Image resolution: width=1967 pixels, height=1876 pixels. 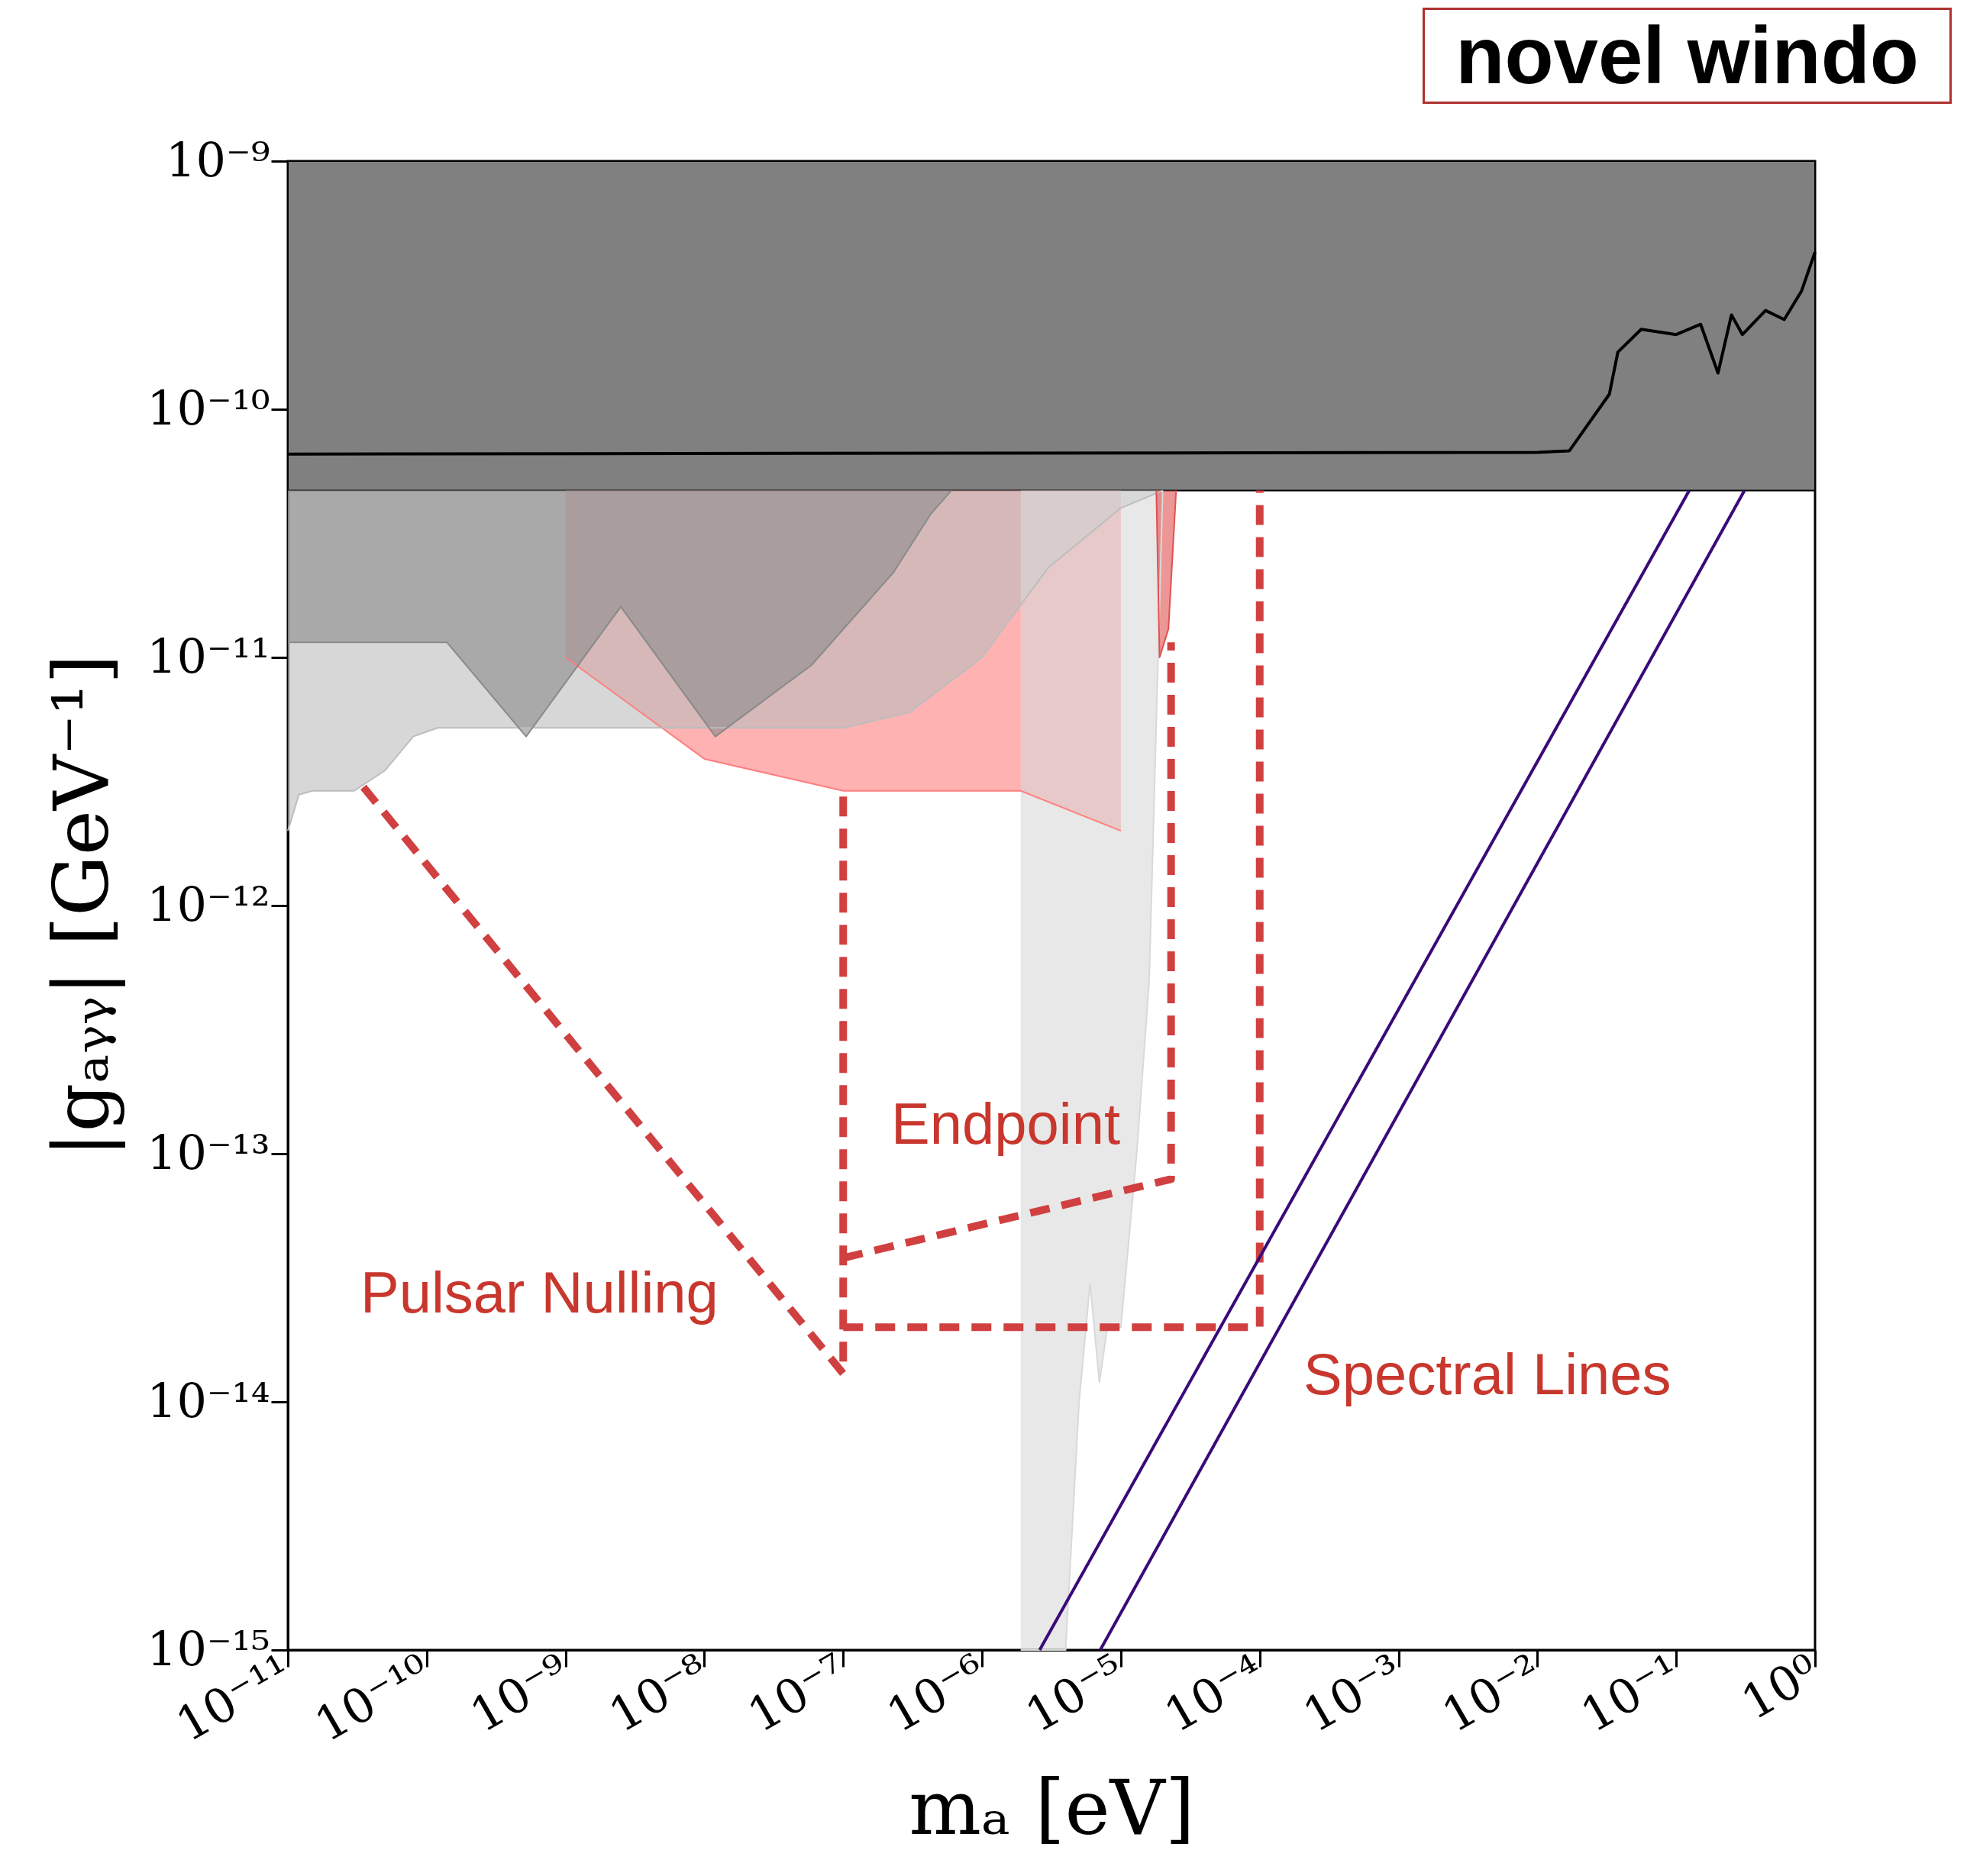 What do you see at coordinates (937, 1693) in the screenshot?
I see `x-tick-label: 10⁻⁶` at bounding box center [937, 1693].